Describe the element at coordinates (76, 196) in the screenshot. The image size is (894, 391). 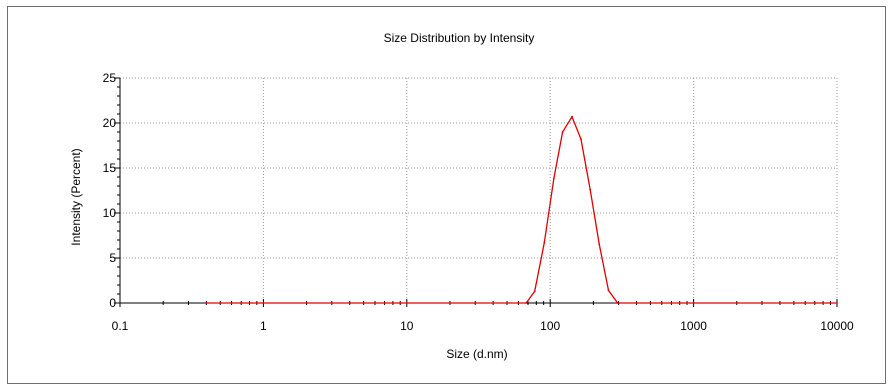
I see `y-axis-label: Intensity (Percent)` at that location.